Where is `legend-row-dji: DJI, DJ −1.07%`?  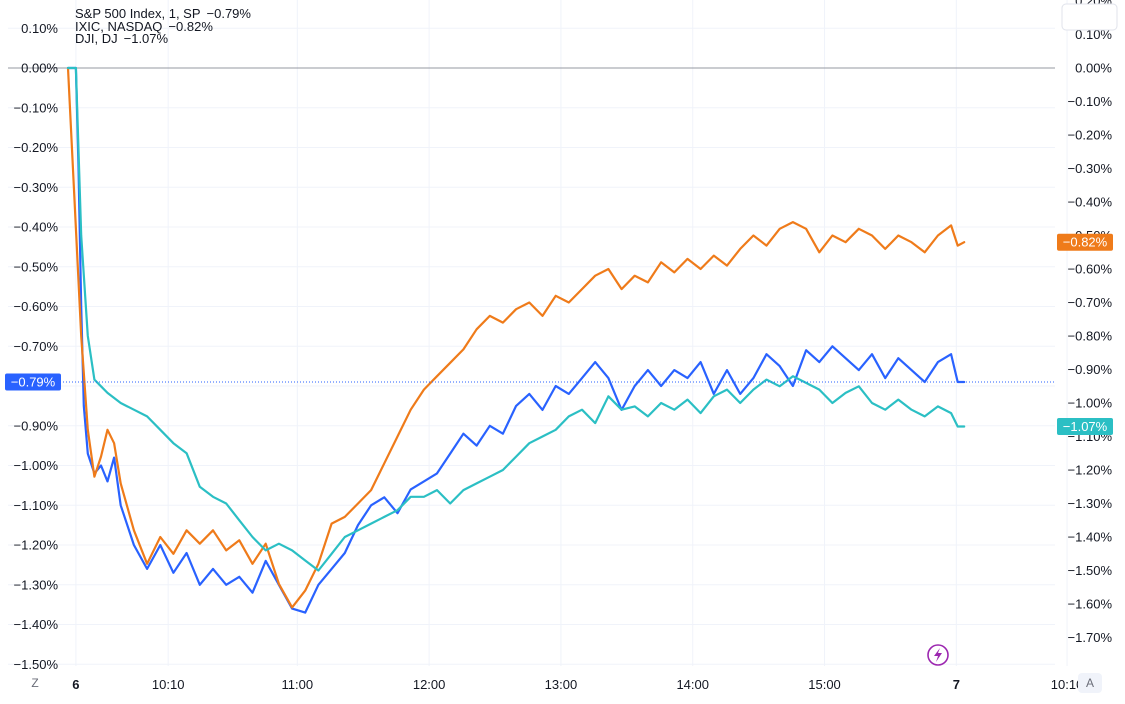 legend-row-dji: DJI, DJ −1.07% is located at coordinates (163, 38).